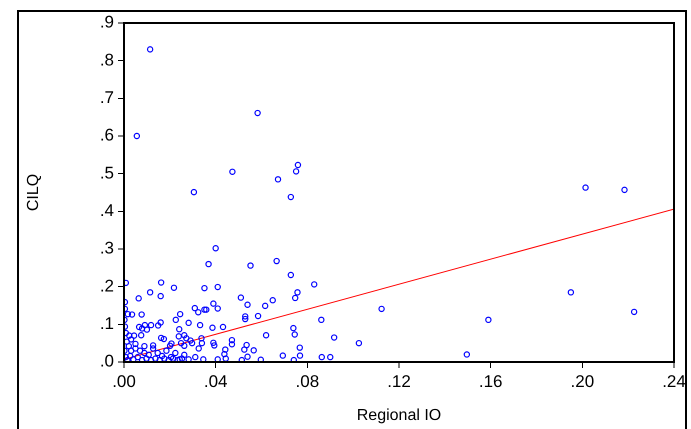  Describe the element at coordinates (107, 60) in the screenshot. I see `y-tick-label: .8` at that location.